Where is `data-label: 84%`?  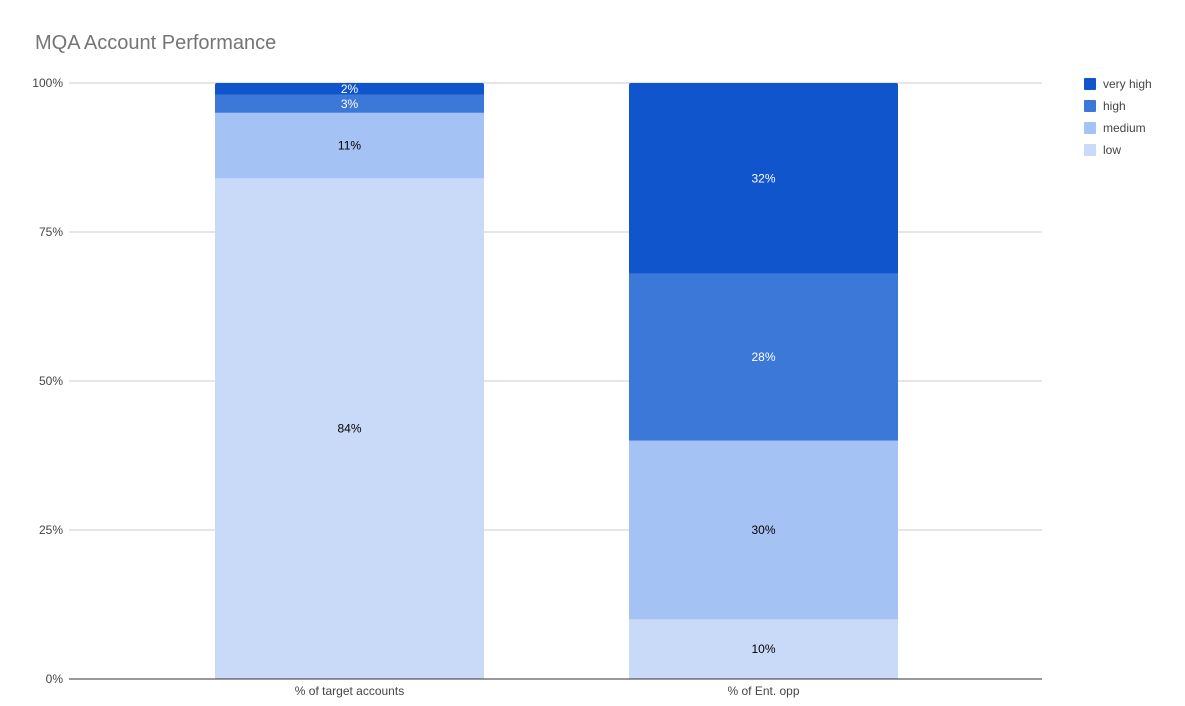
data-label: 84% is located at coordinates (349, 429).